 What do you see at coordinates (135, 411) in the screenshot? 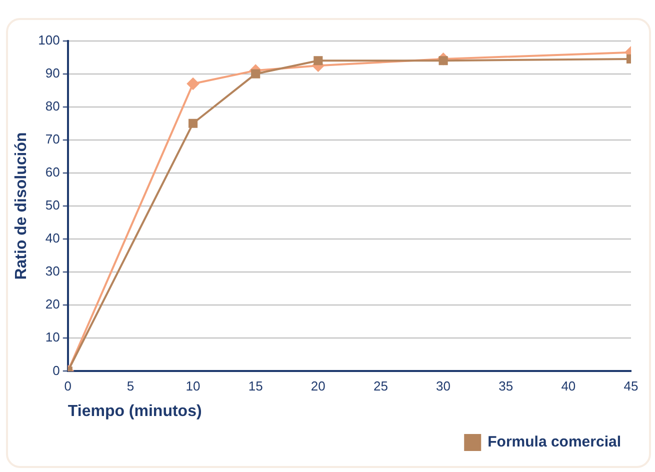
I see `x-axis-title: Tiempo (minutos)` at bounding box center [135, 411].